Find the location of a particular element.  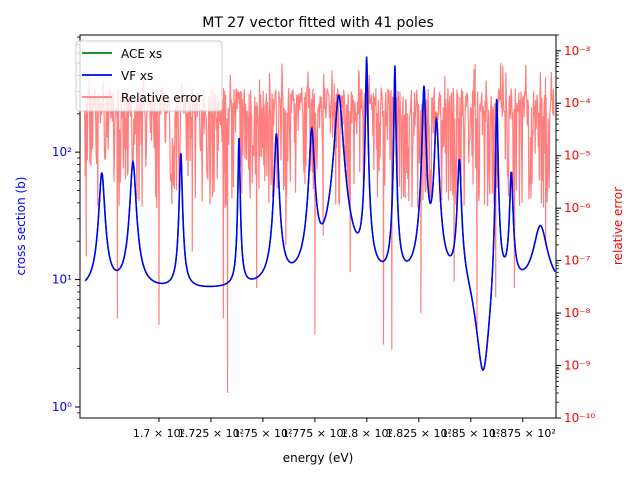

x-tick-label: 1.7 × 10² is located at coordinates (159, 433).